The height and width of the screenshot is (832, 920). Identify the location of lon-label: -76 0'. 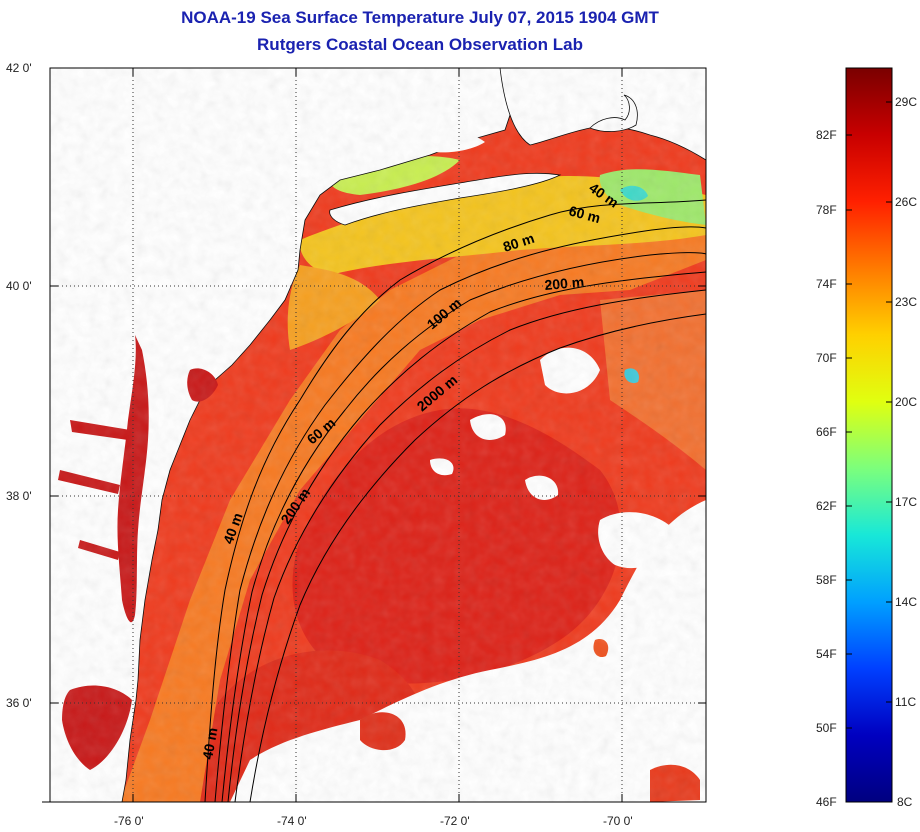
(129, 821).